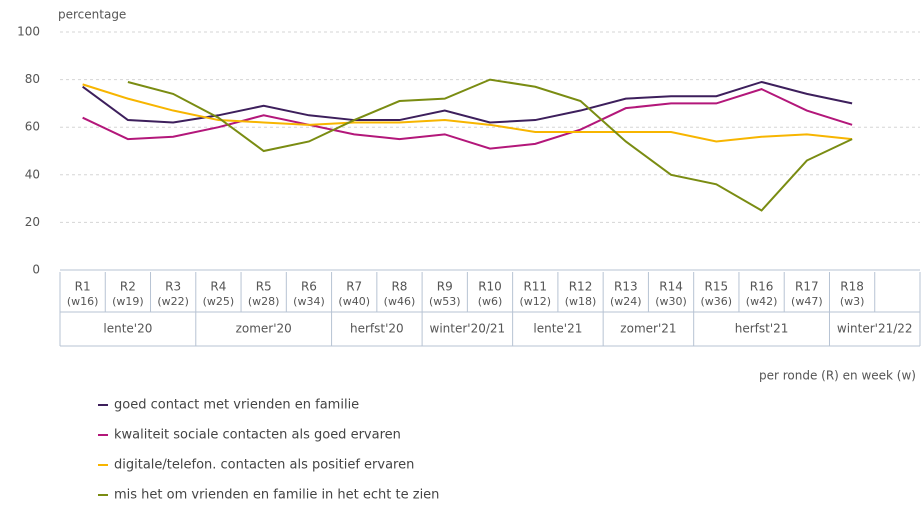 This screenshot has height=510, width=922. I want to click on x-tick-label: R16, so click(762, 287).